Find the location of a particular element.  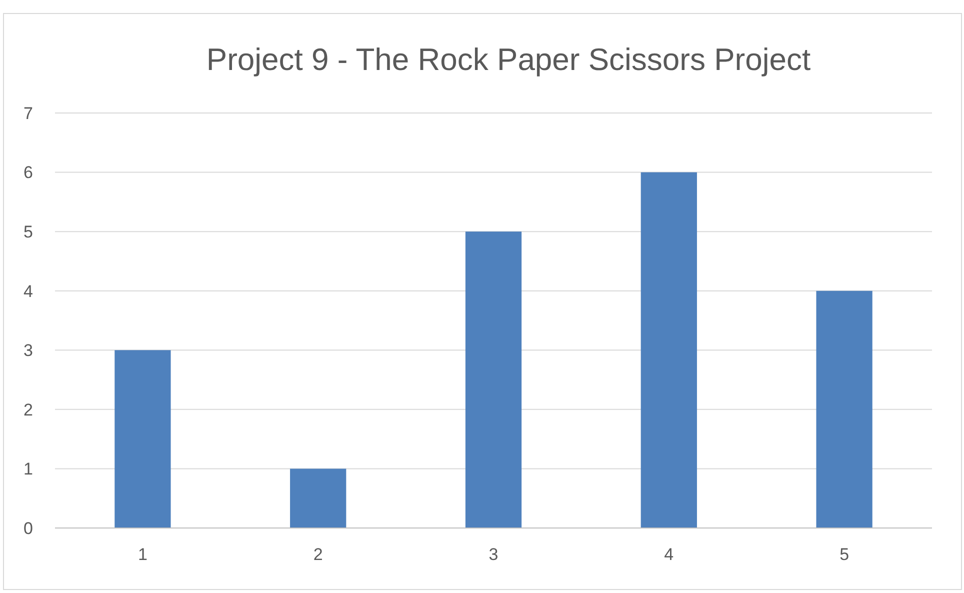

x-tick-label: 2 is located at coordinates (318, 554).